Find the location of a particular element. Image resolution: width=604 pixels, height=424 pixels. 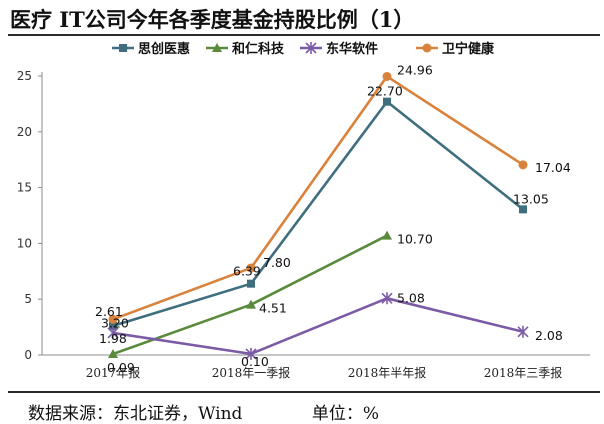

footer-divider is located at coordinates (304, 392).